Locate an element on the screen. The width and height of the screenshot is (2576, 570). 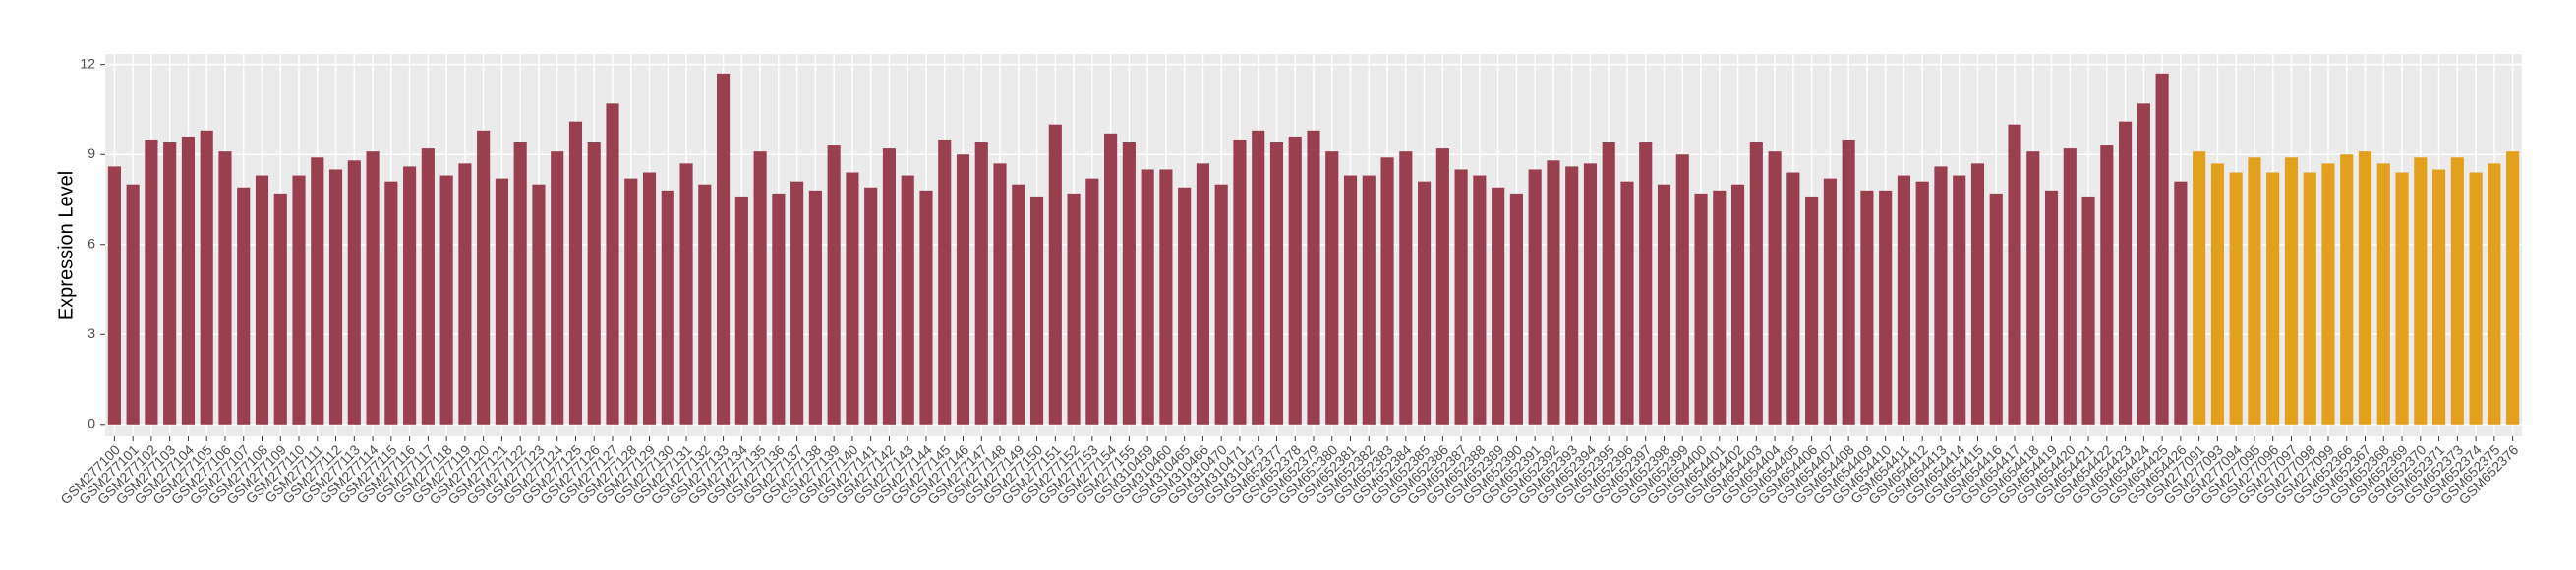
y-axis-title: Expression Level is located at coordinates (66, 245).